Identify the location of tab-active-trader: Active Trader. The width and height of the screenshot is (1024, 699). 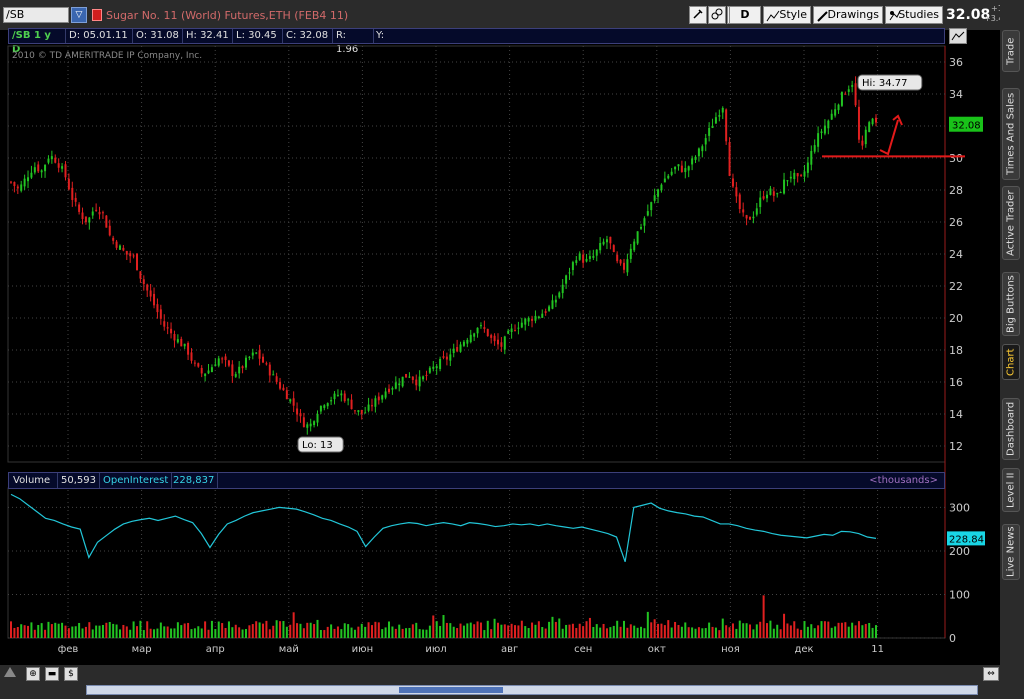
(1011, 223).